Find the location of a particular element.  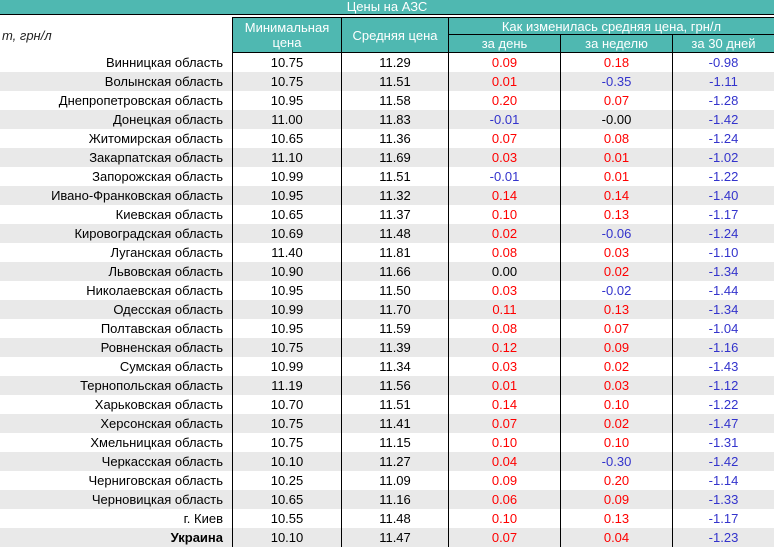

table-row: Львовская область 10.90 11.66 0.00 0.02 -1.34 is located at coordinates (387, 271).